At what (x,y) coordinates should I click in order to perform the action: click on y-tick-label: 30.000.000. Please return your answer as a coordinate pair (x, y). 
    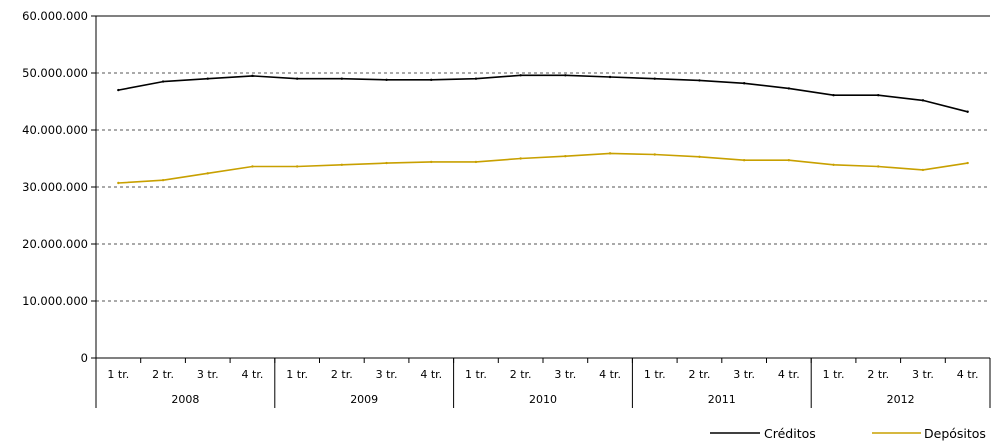
    Looking at the image, I should click on (55, 187).